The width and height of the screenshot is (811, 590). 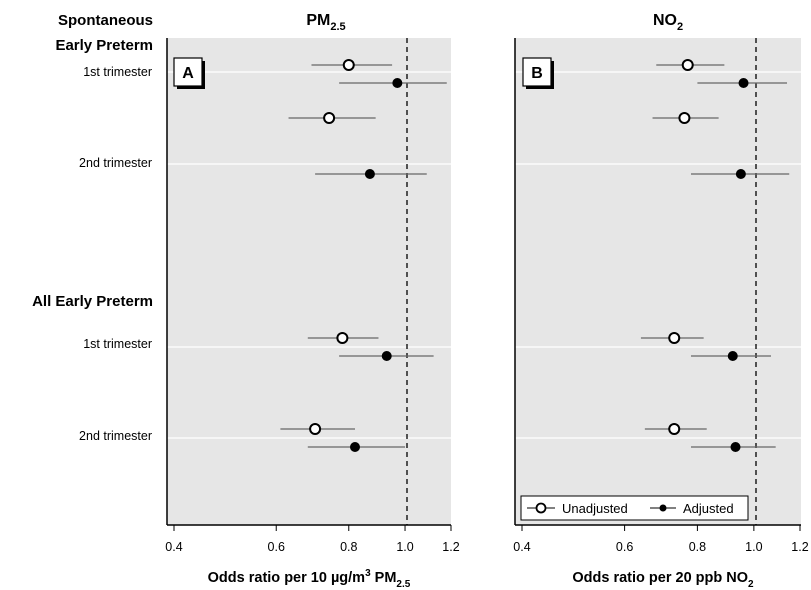 I want to click on panel-a-letter-box: A, so click(x=189, y=73).